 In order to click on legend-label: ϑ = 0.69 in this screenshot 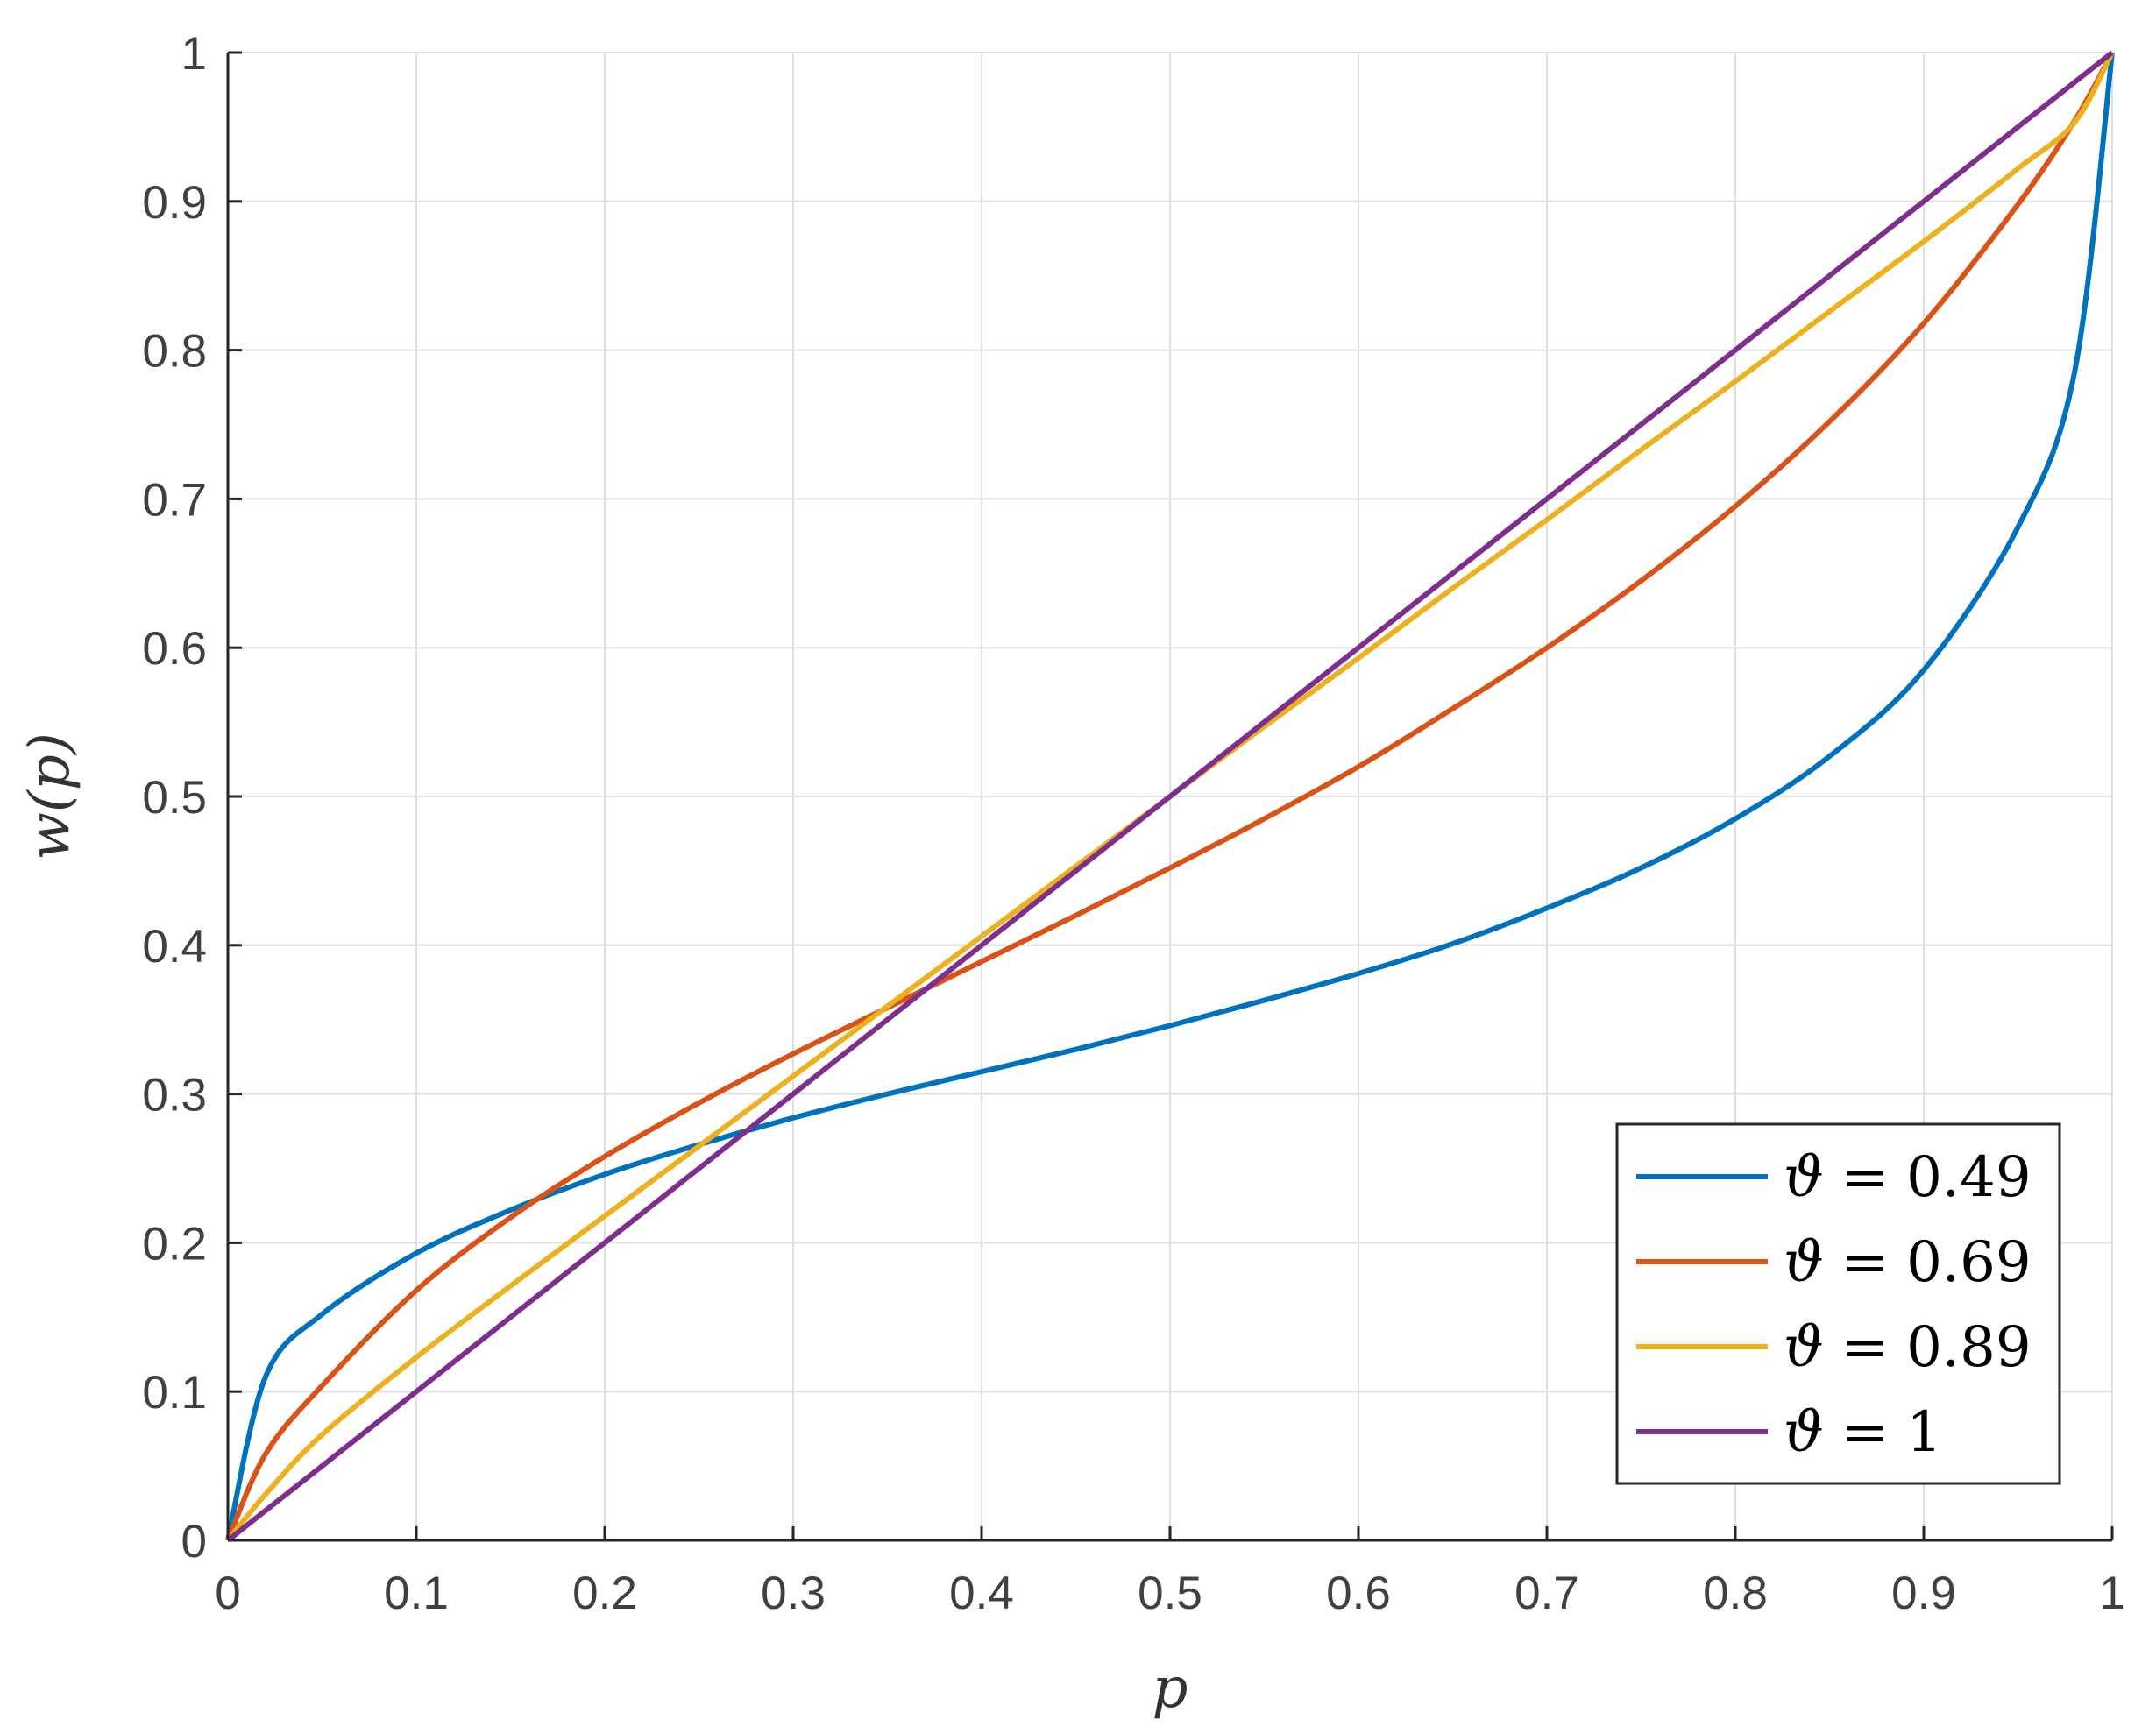, I will do `click(1908, 1262)`.